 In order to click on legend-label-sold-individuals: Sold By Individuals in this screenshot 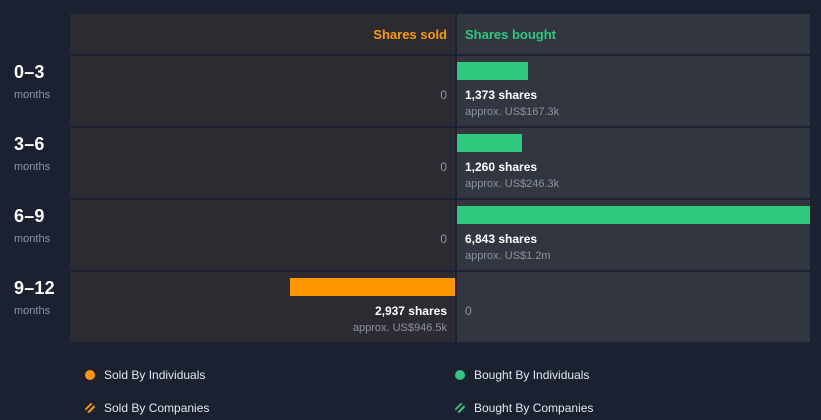, I will do `click(155, 375)`.